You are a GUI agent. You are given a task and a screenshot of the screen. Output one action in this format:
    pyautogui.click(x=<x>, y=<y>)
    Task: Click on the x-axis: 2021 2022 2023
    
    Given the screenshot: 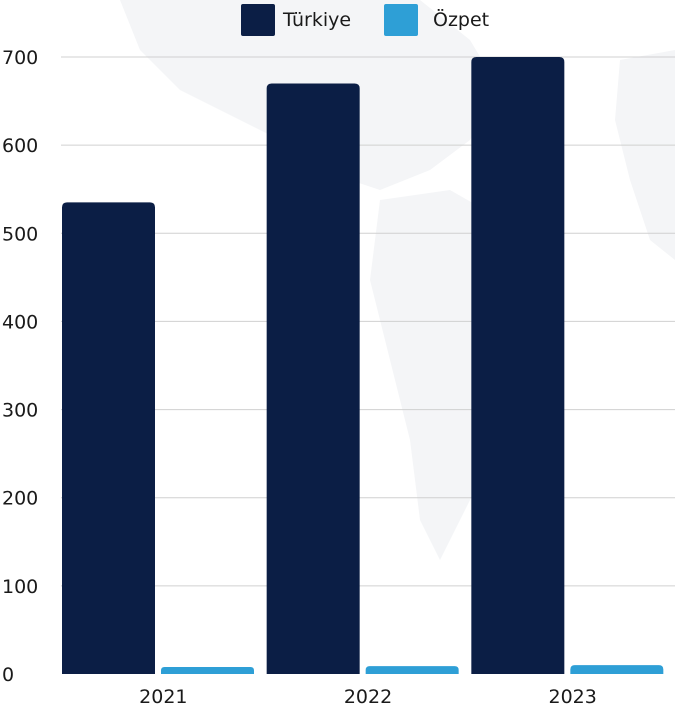 What is the action you would take?
    pyautogui.click(x=368, y=697)
    